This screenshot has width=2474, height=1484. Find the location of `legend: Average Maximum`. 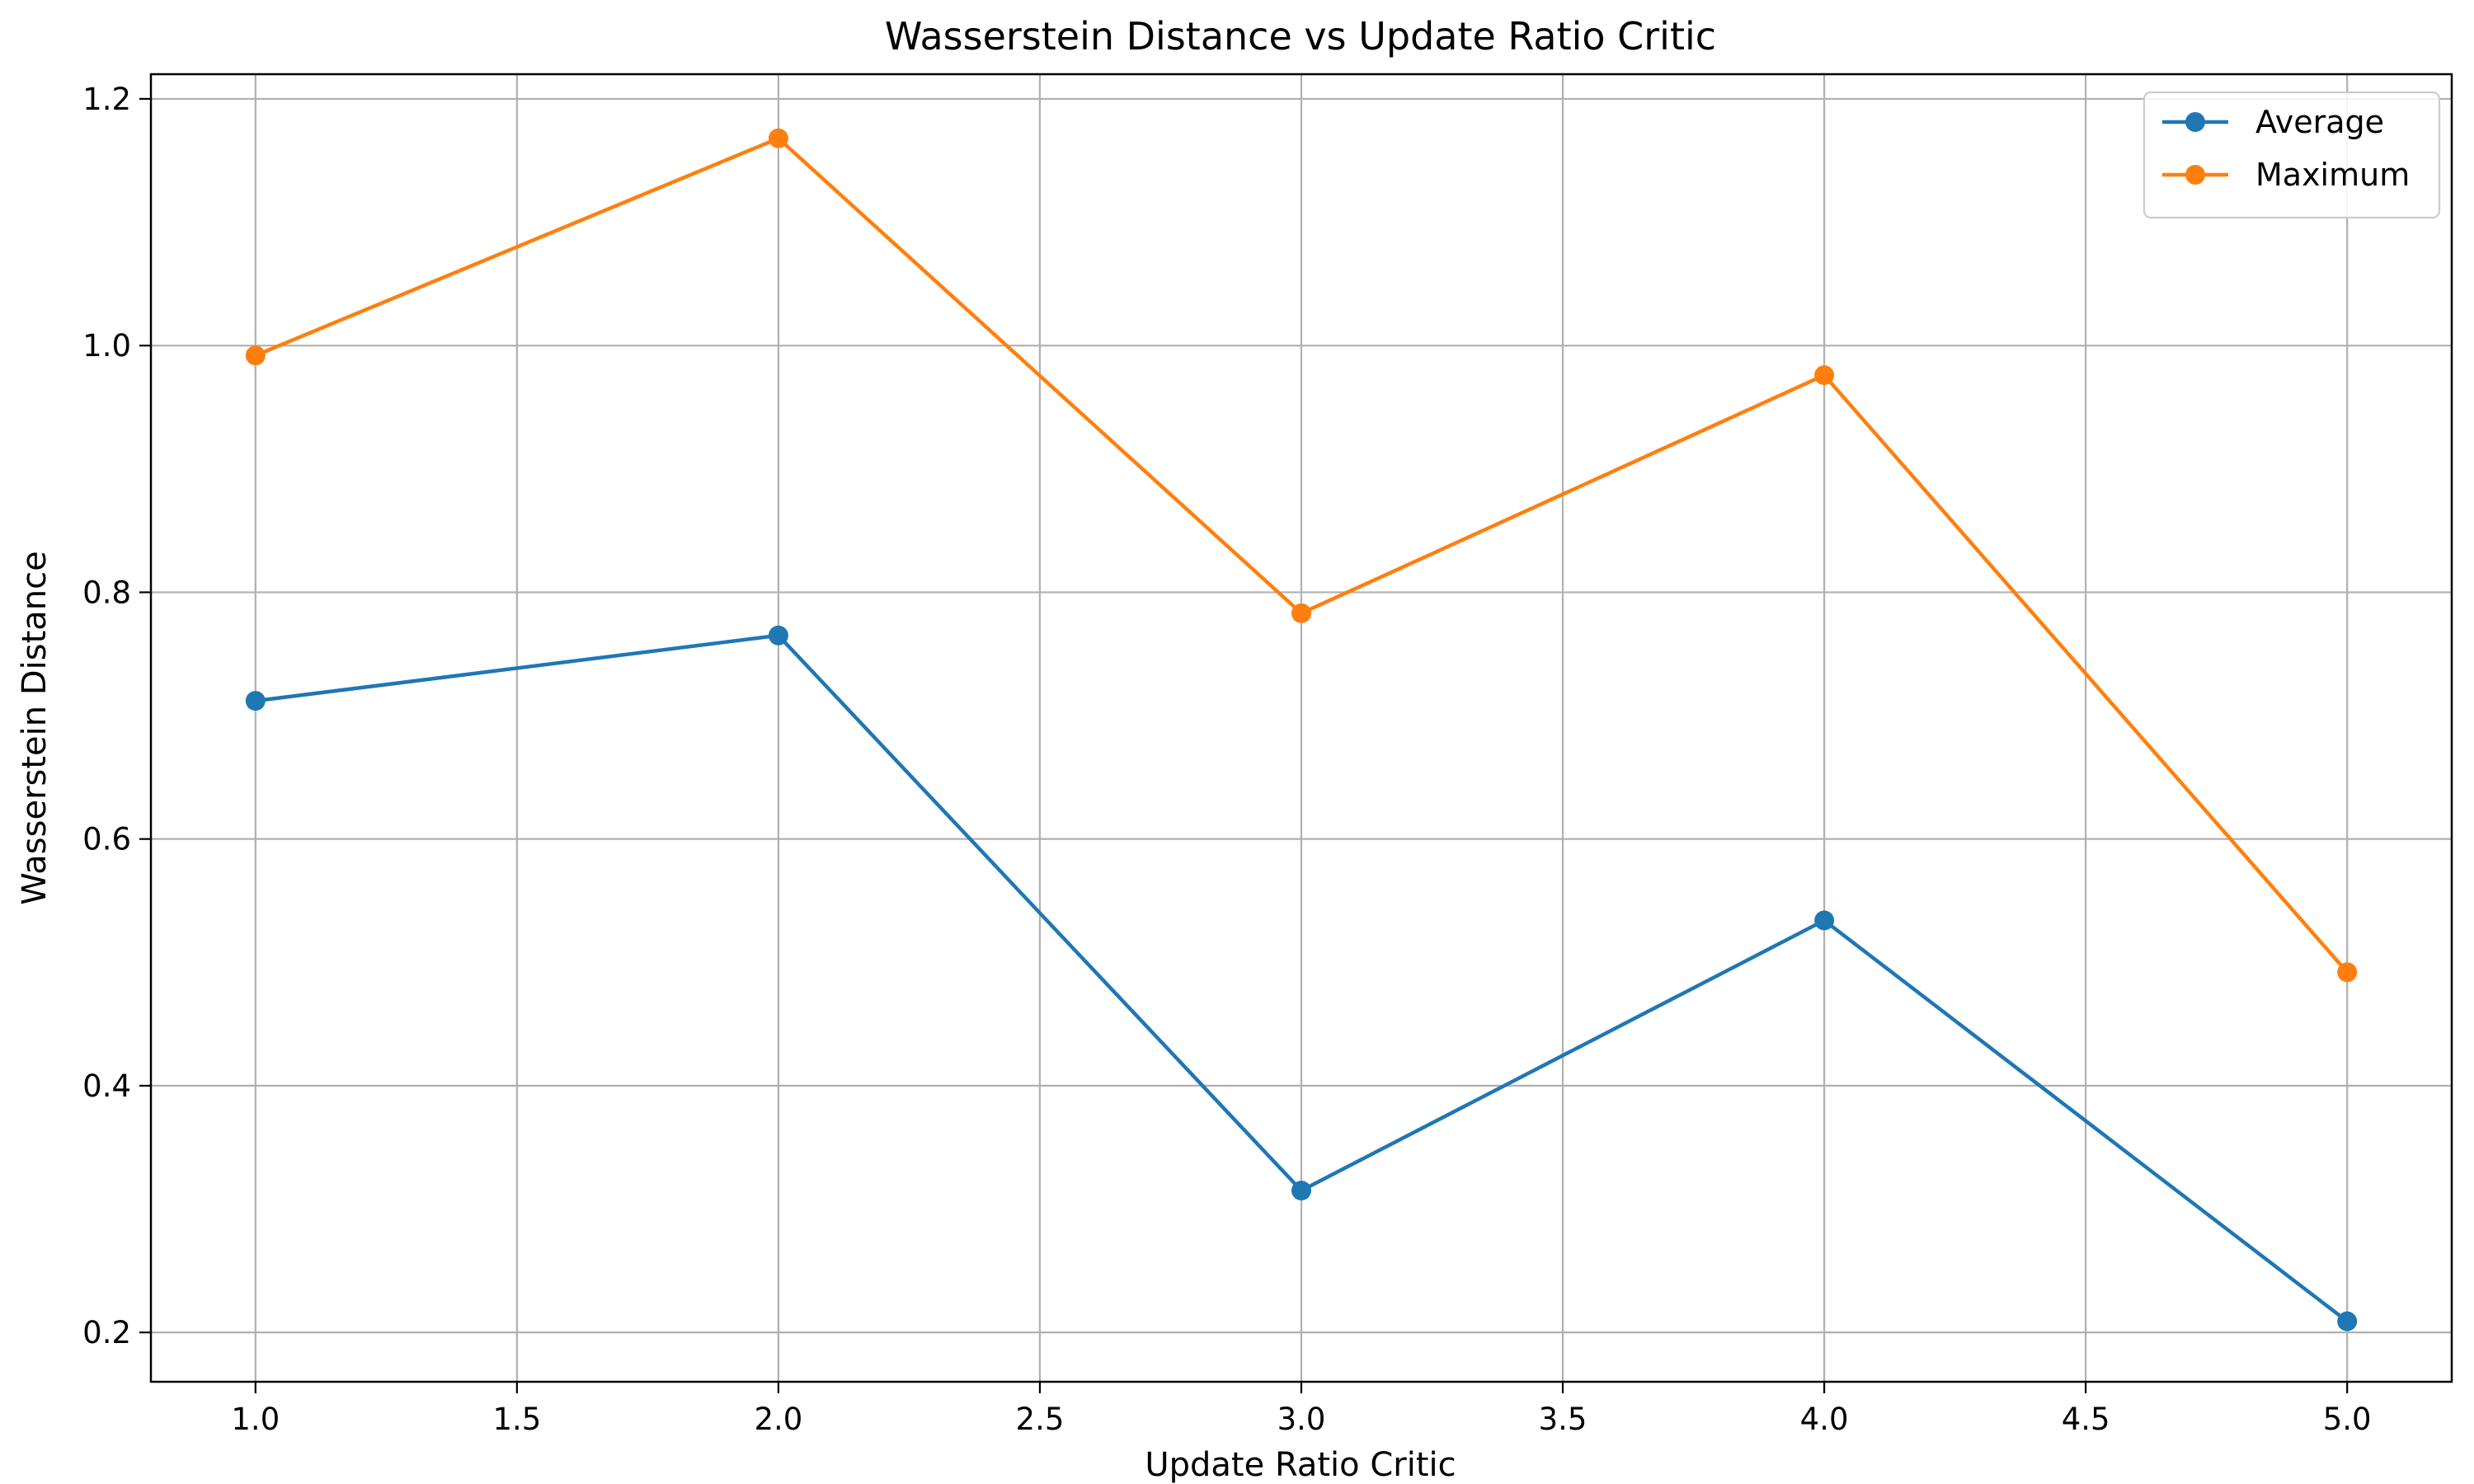

legend: Average Maximum is located at coordinates (2291, 155).